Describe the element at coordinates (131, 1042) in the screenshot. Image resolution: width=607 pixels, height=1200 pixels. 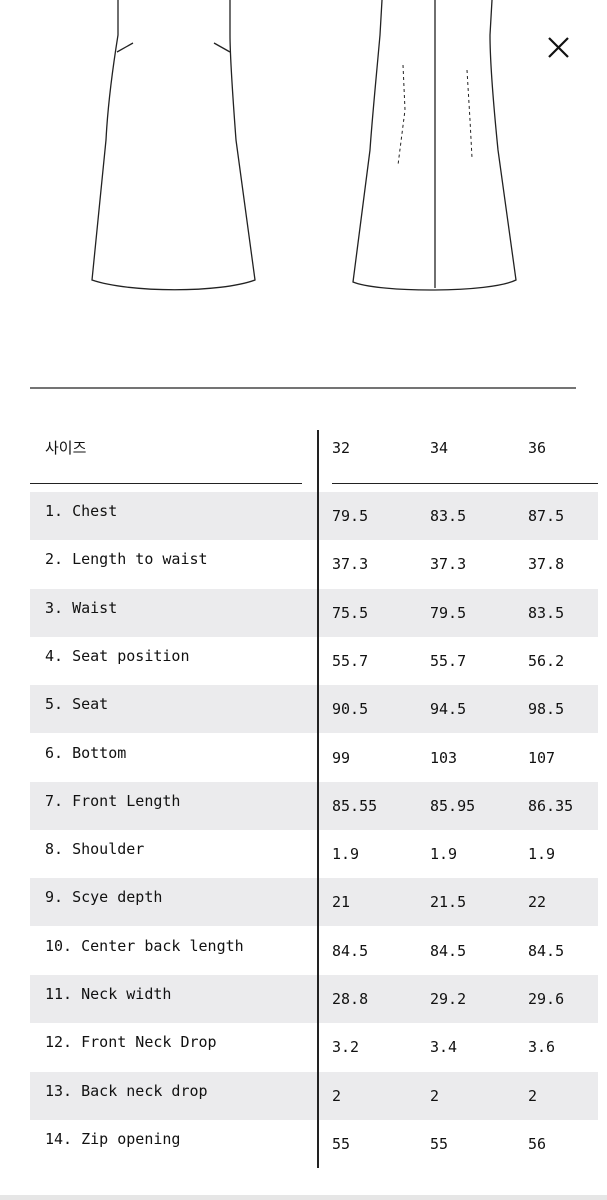
I see `measurement-label: 12. Front Neck Drop` at that location.